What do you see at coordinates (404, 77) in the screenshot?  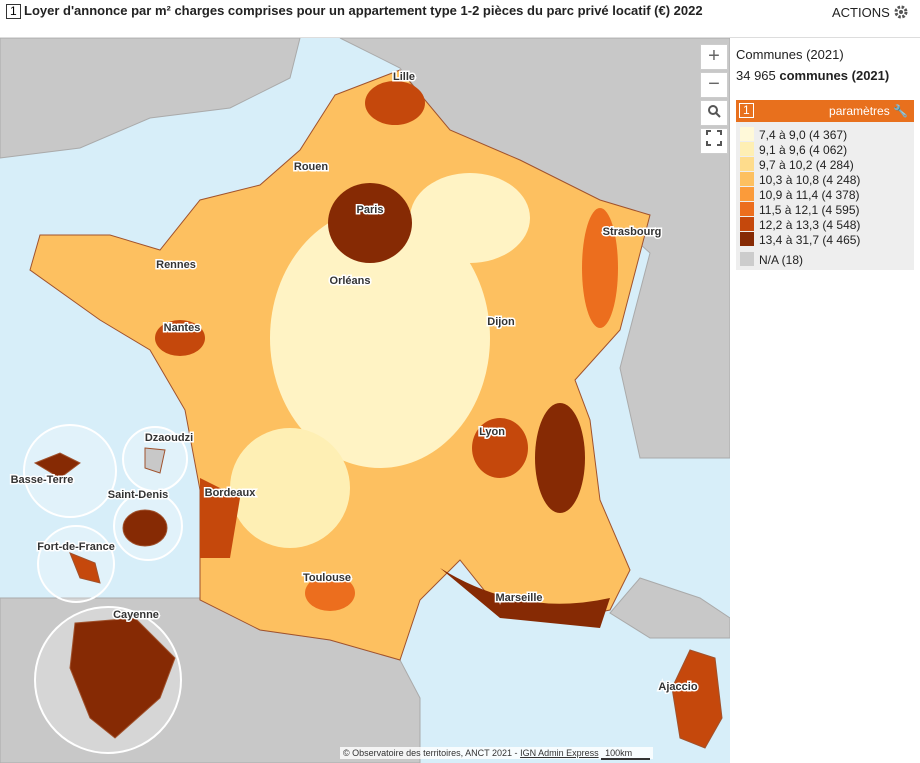 I see `city-label: Lille` at bounding box center [404, 77].